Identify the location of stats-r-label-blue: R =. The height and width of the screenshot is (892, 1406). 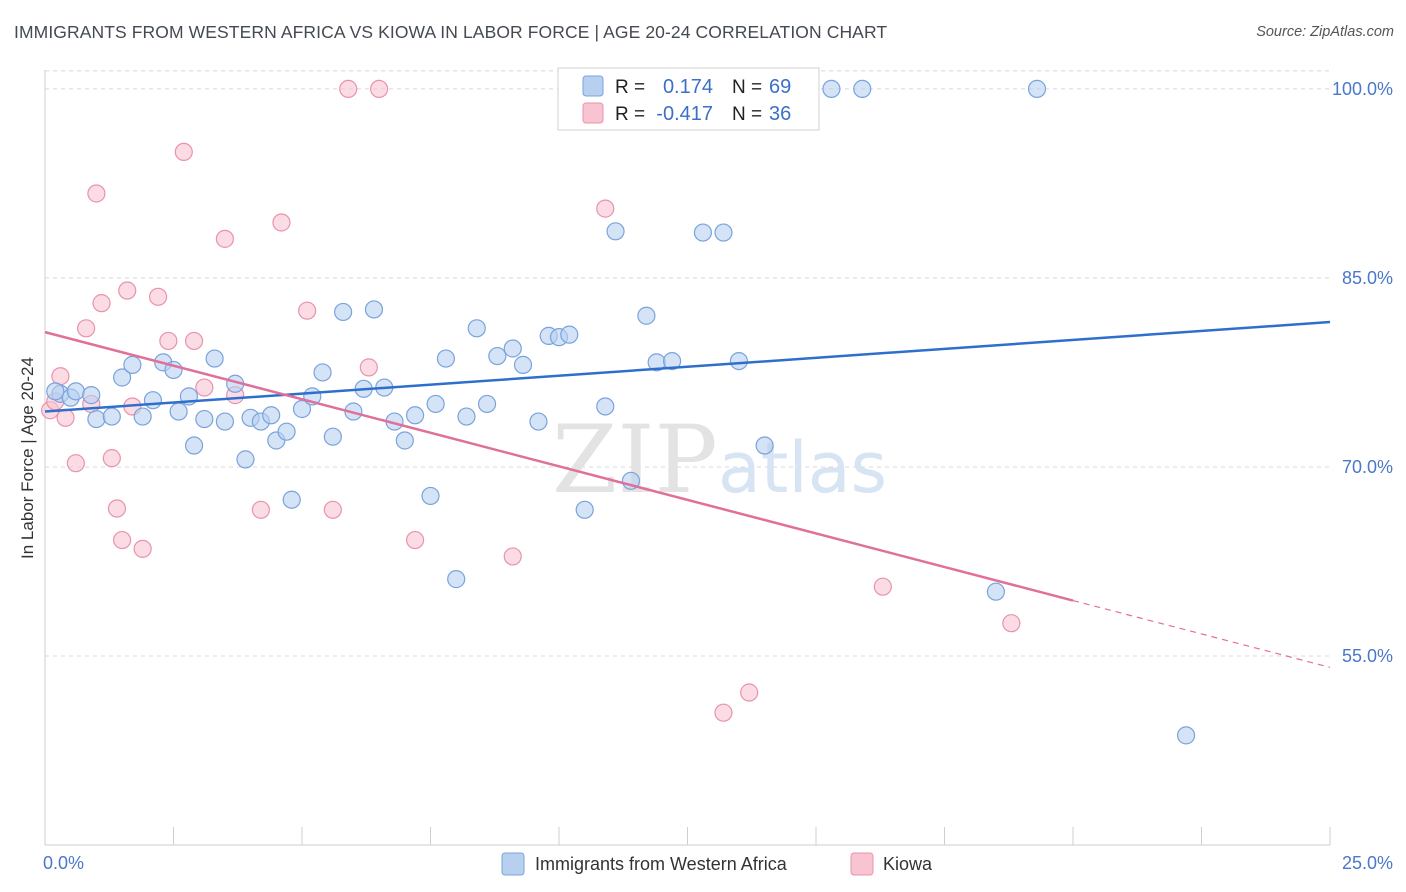
(630, 87).